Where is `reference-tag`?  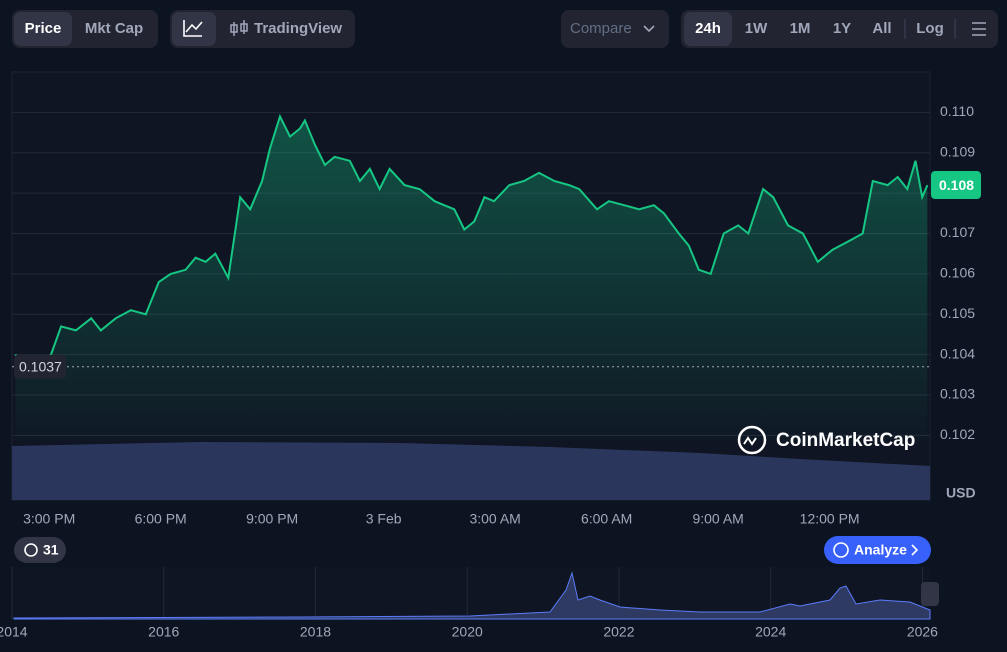
reference-tag is located at coordinates (40, 366).